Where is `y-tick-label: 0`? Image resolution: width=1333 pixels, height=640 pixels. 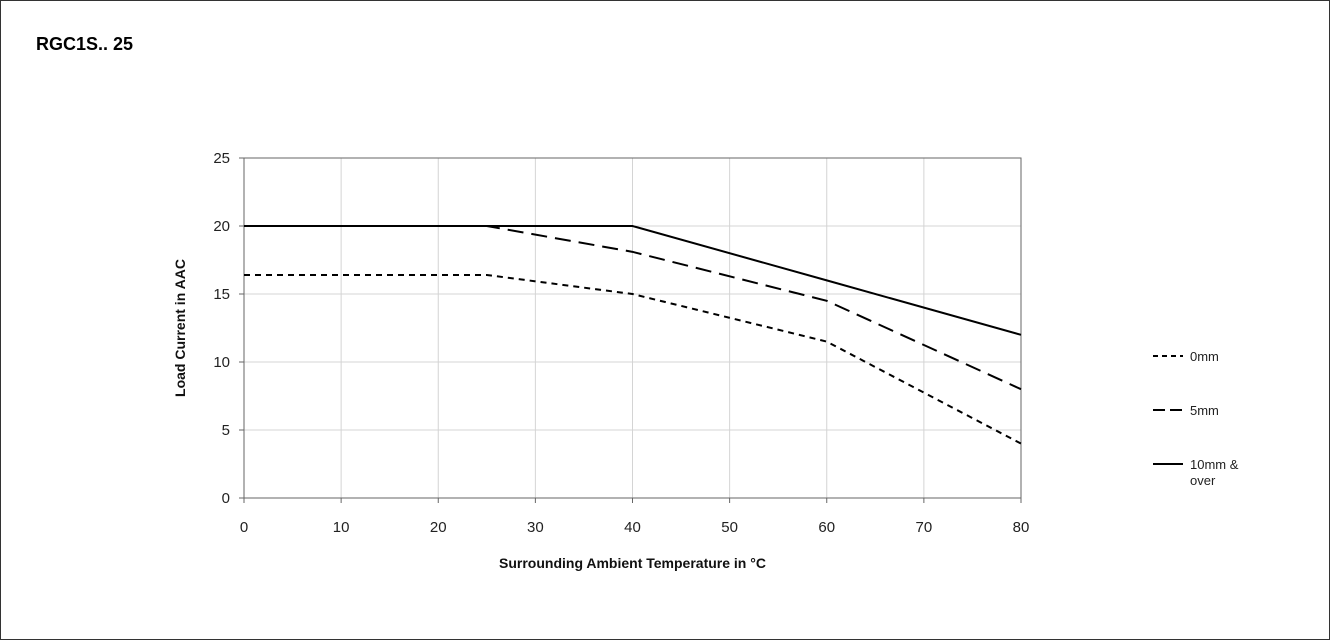
y-tick-label: 0 is located at coordinates (226, 498).